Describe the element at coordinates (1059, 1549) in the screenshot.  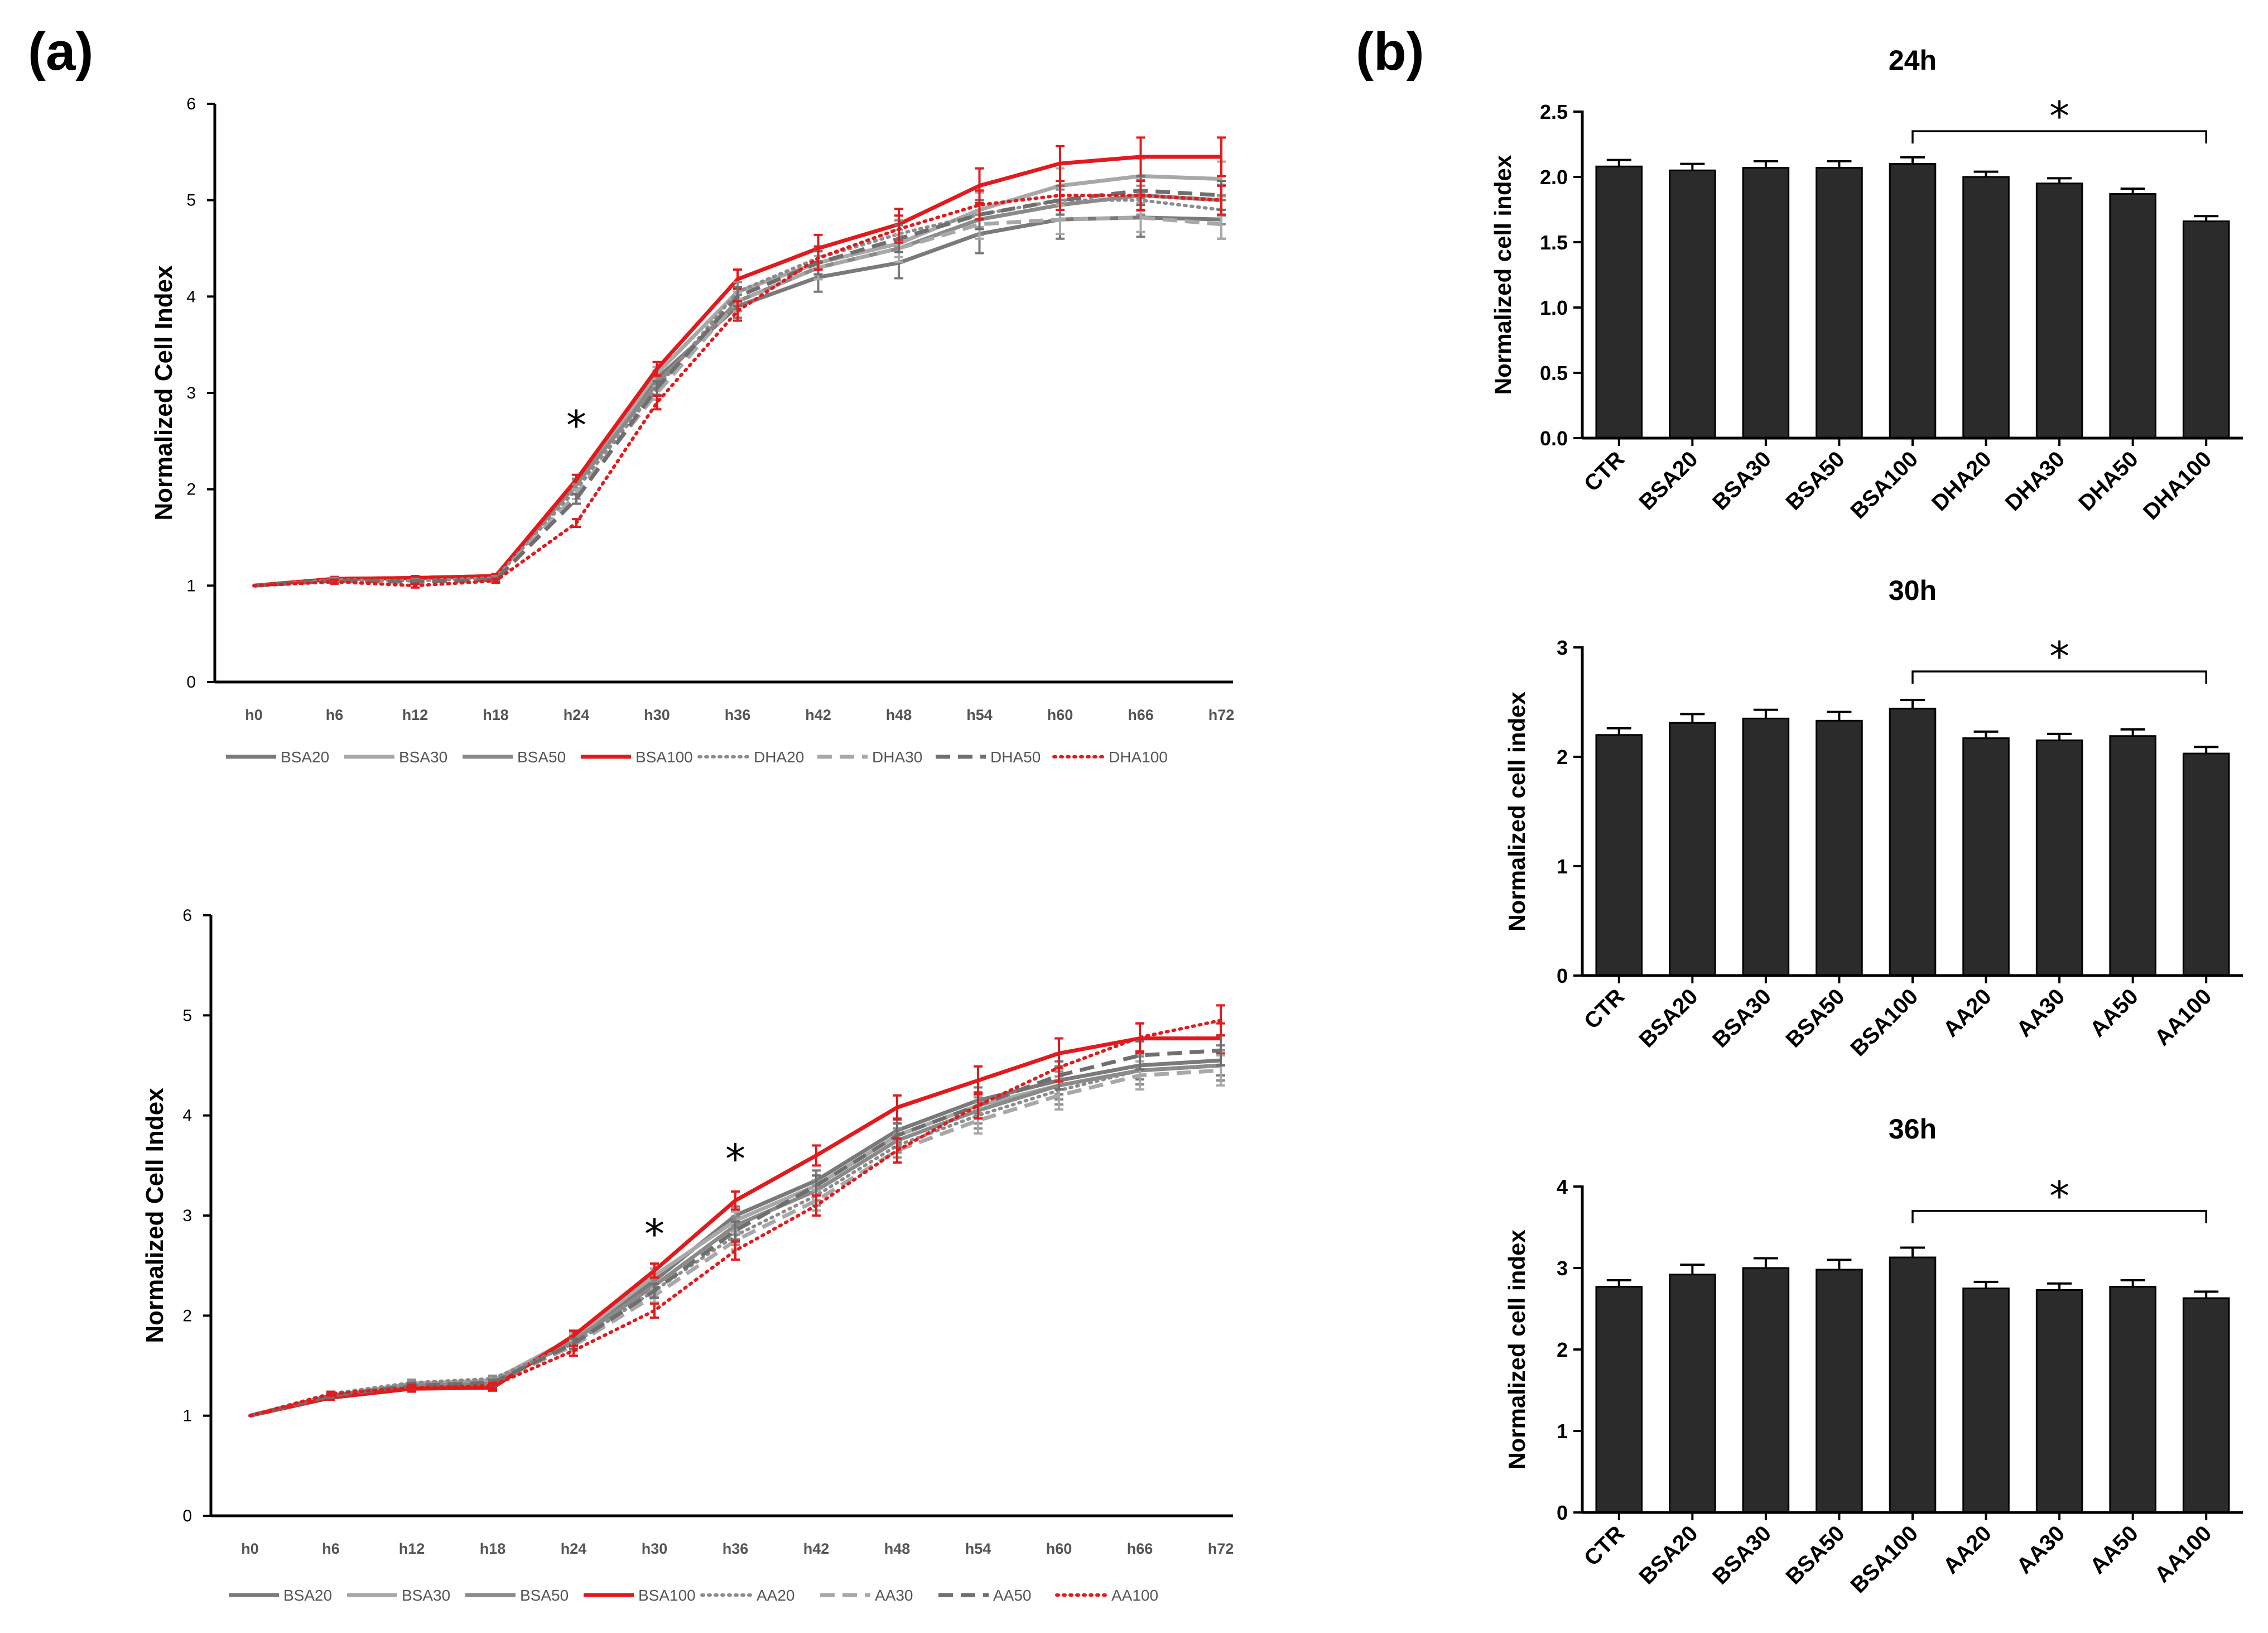
I see `x-tick-label: h60` at that location.